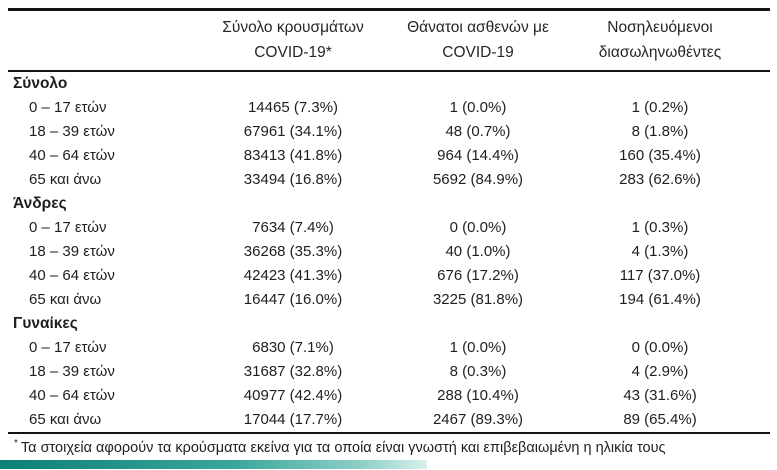 Image resolution: width=777 pixels, height=470 pixels. I want to click on cases-value: 33494 (16.8%), so click(293, 179).